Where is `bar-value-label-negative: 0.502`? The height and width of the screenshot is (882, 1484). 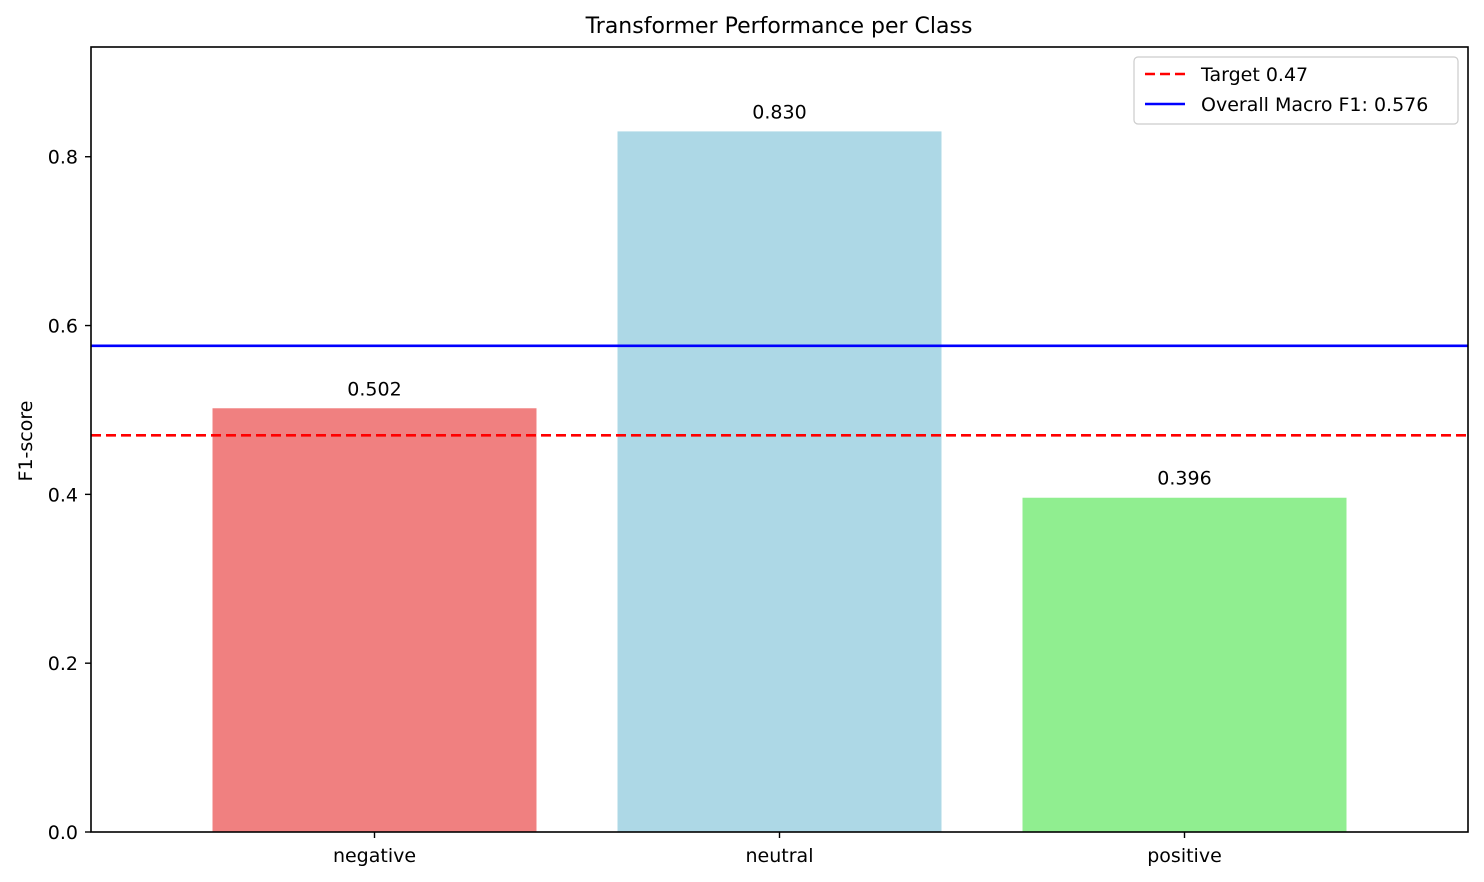 bar-value-label-negative: 0.502 is located at coordinates (374, 389).